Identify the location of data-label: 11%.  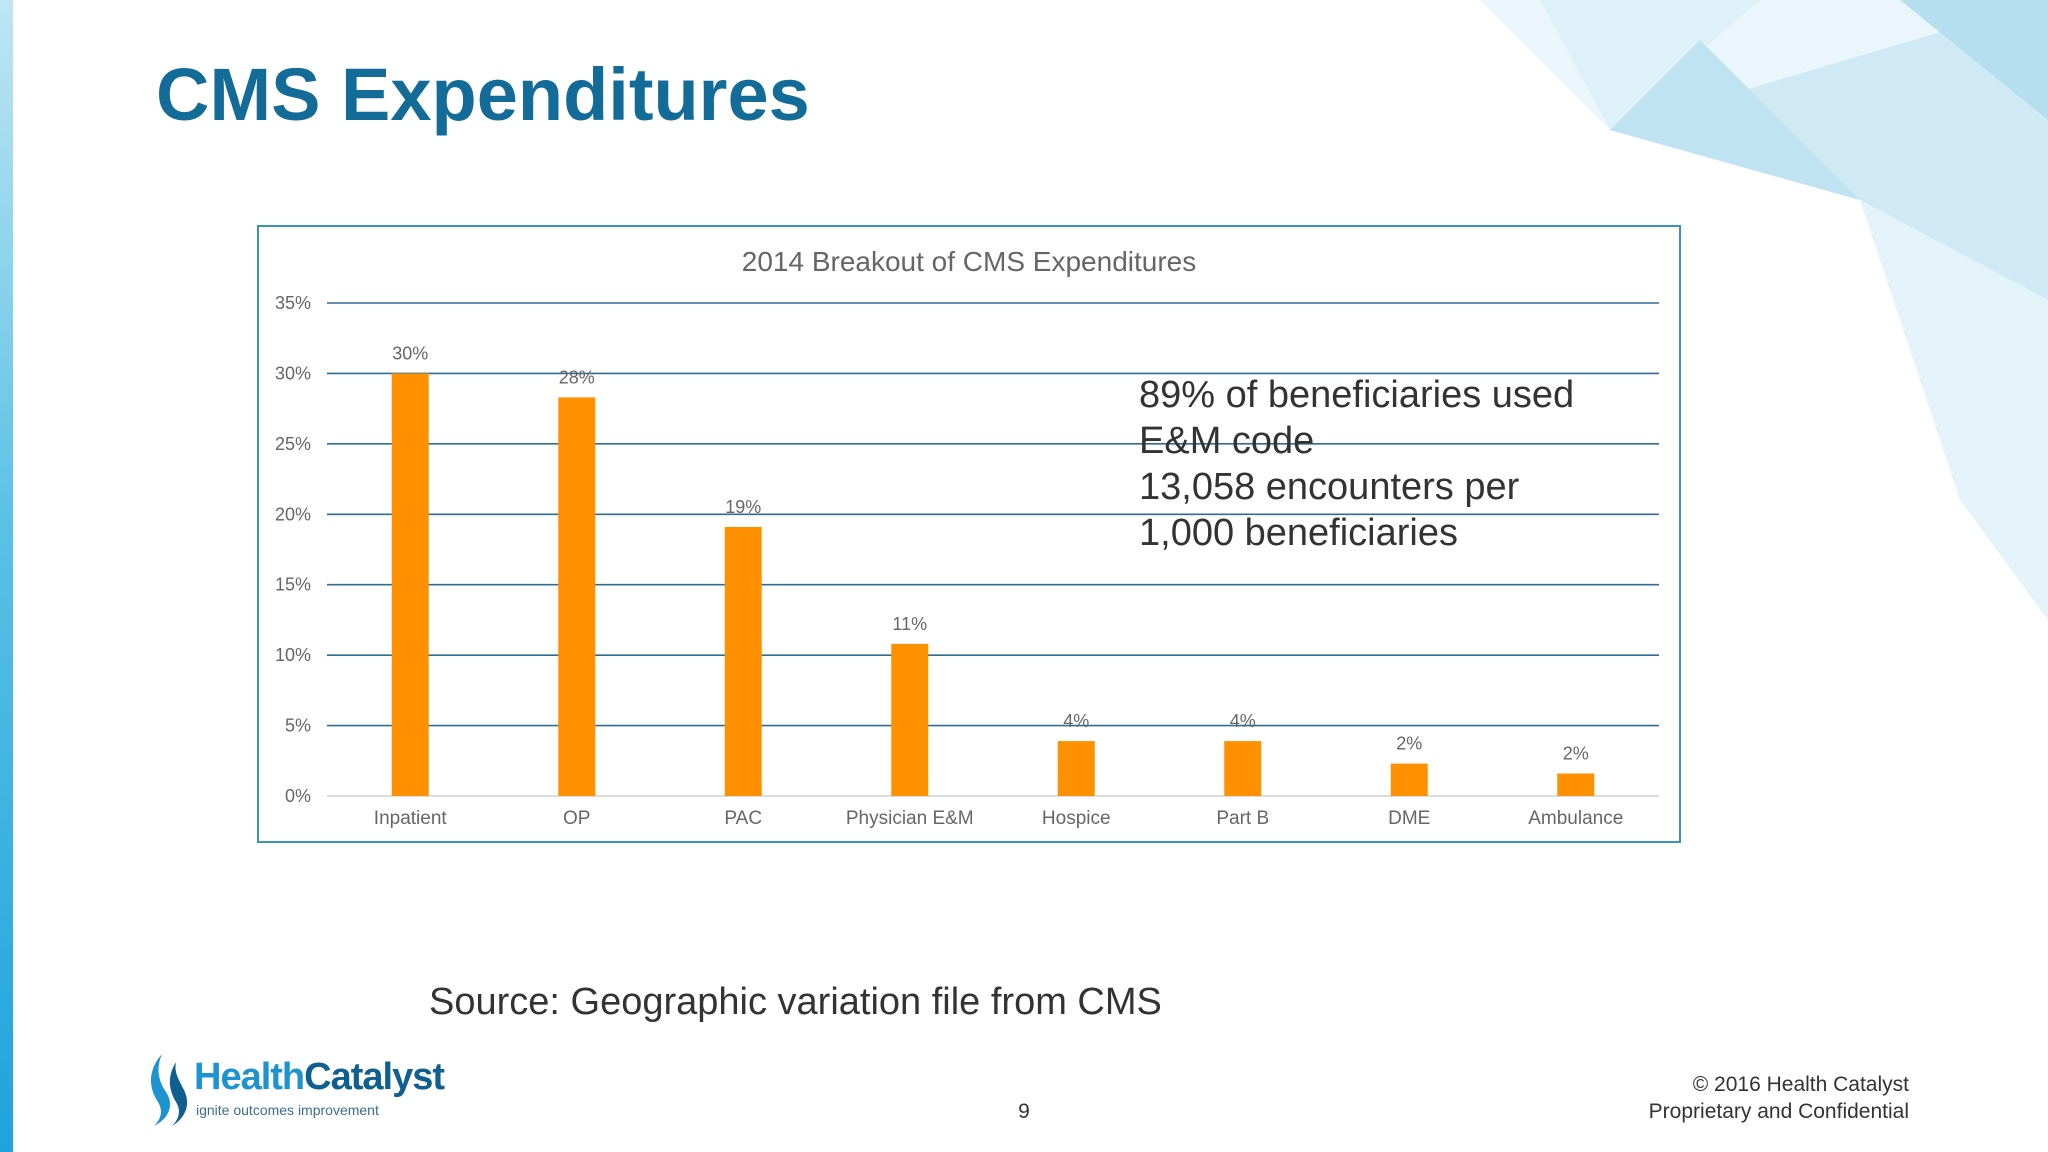
(909, 624).